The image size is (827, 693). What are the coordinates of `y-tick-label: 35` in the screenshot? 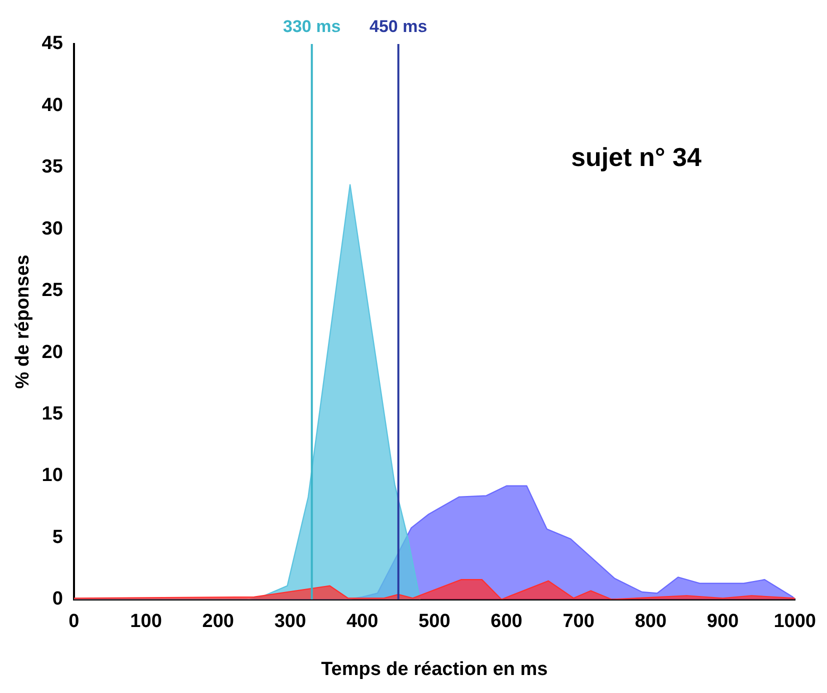 It's located at (53, 167).